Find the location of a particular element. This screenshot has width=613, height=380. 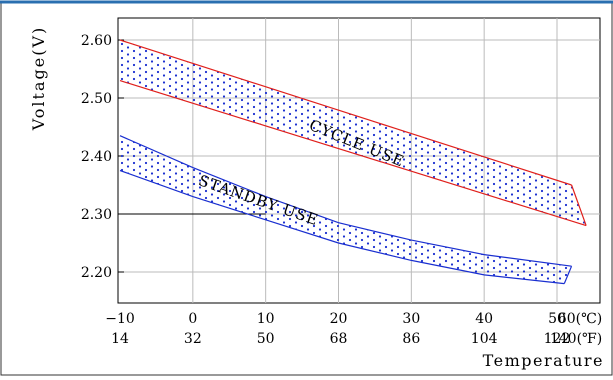

y-axis-label: Voltage(V) is located at coordinates (38, 79).